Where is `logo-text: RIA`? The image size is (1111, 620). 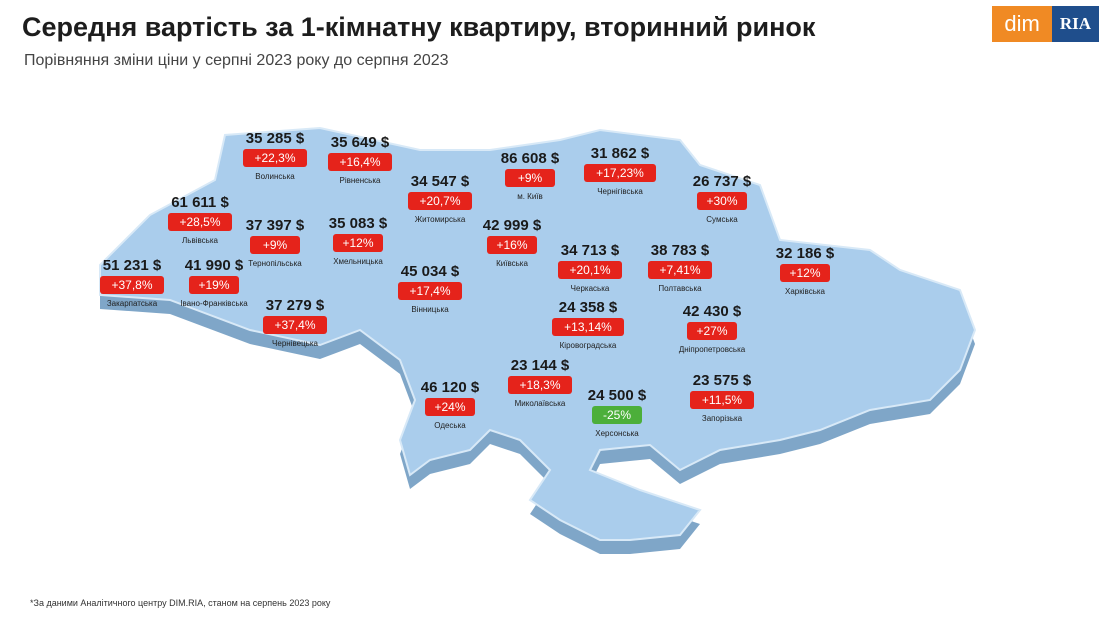
logo-text: RIA is located at coordinates (1075, 24).